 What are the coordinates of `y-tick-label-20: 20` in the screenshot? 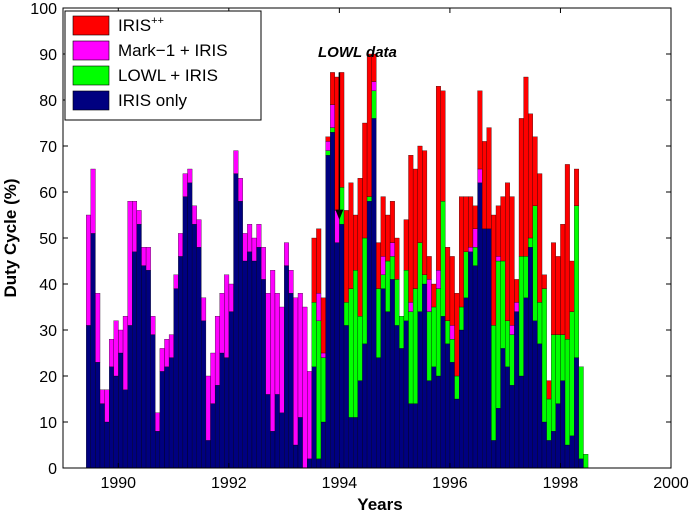 It's located at (48, 377).